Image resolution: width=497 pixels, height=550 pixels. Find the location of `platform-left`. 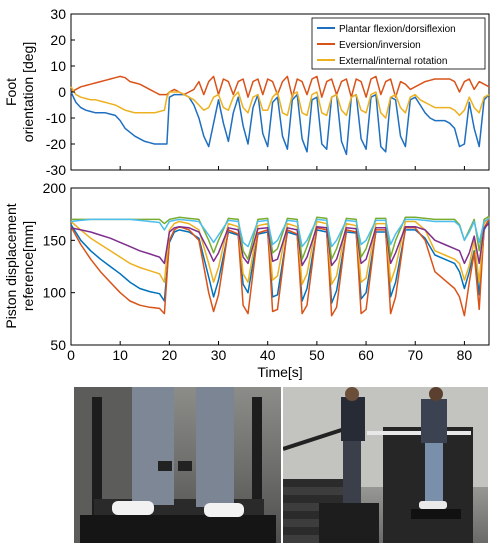

platform-left is located at coordinates (349, 523).